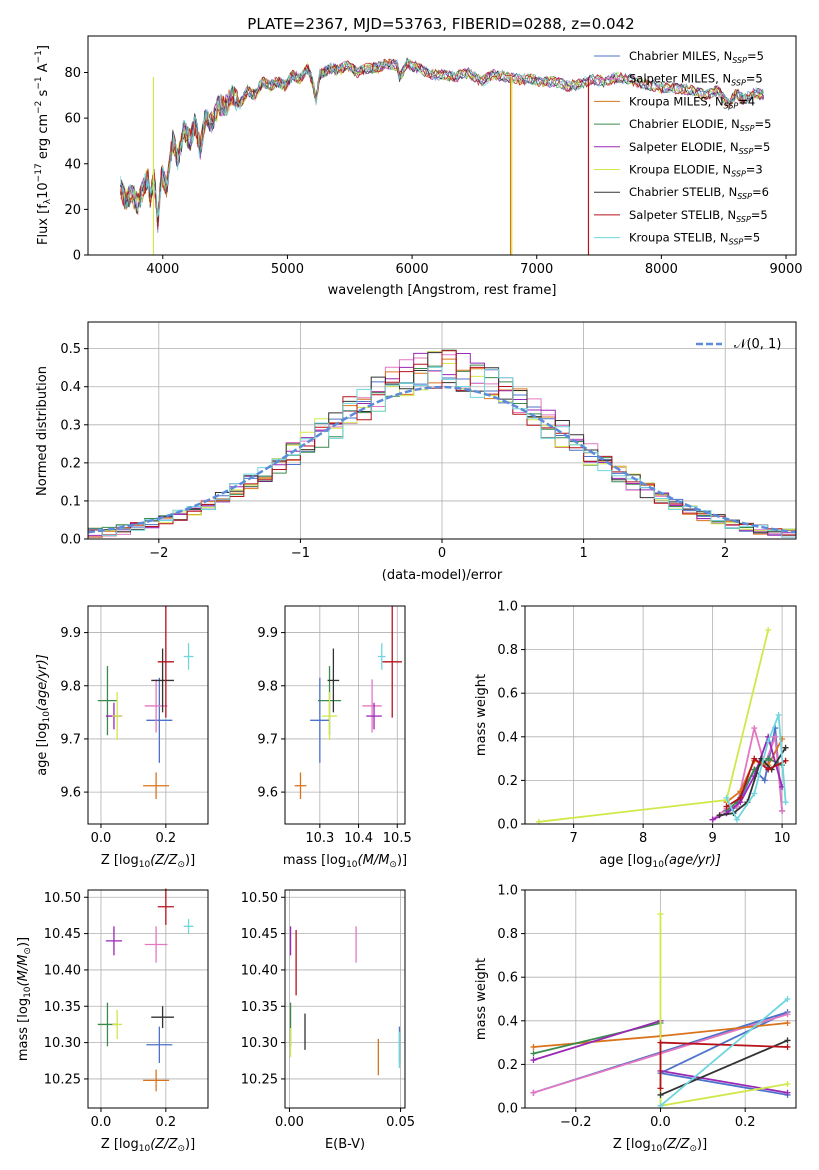  Describe the element at coordinates (148, 715) in the screenshot. I see `age-vs-metallicity-grid` at that location.